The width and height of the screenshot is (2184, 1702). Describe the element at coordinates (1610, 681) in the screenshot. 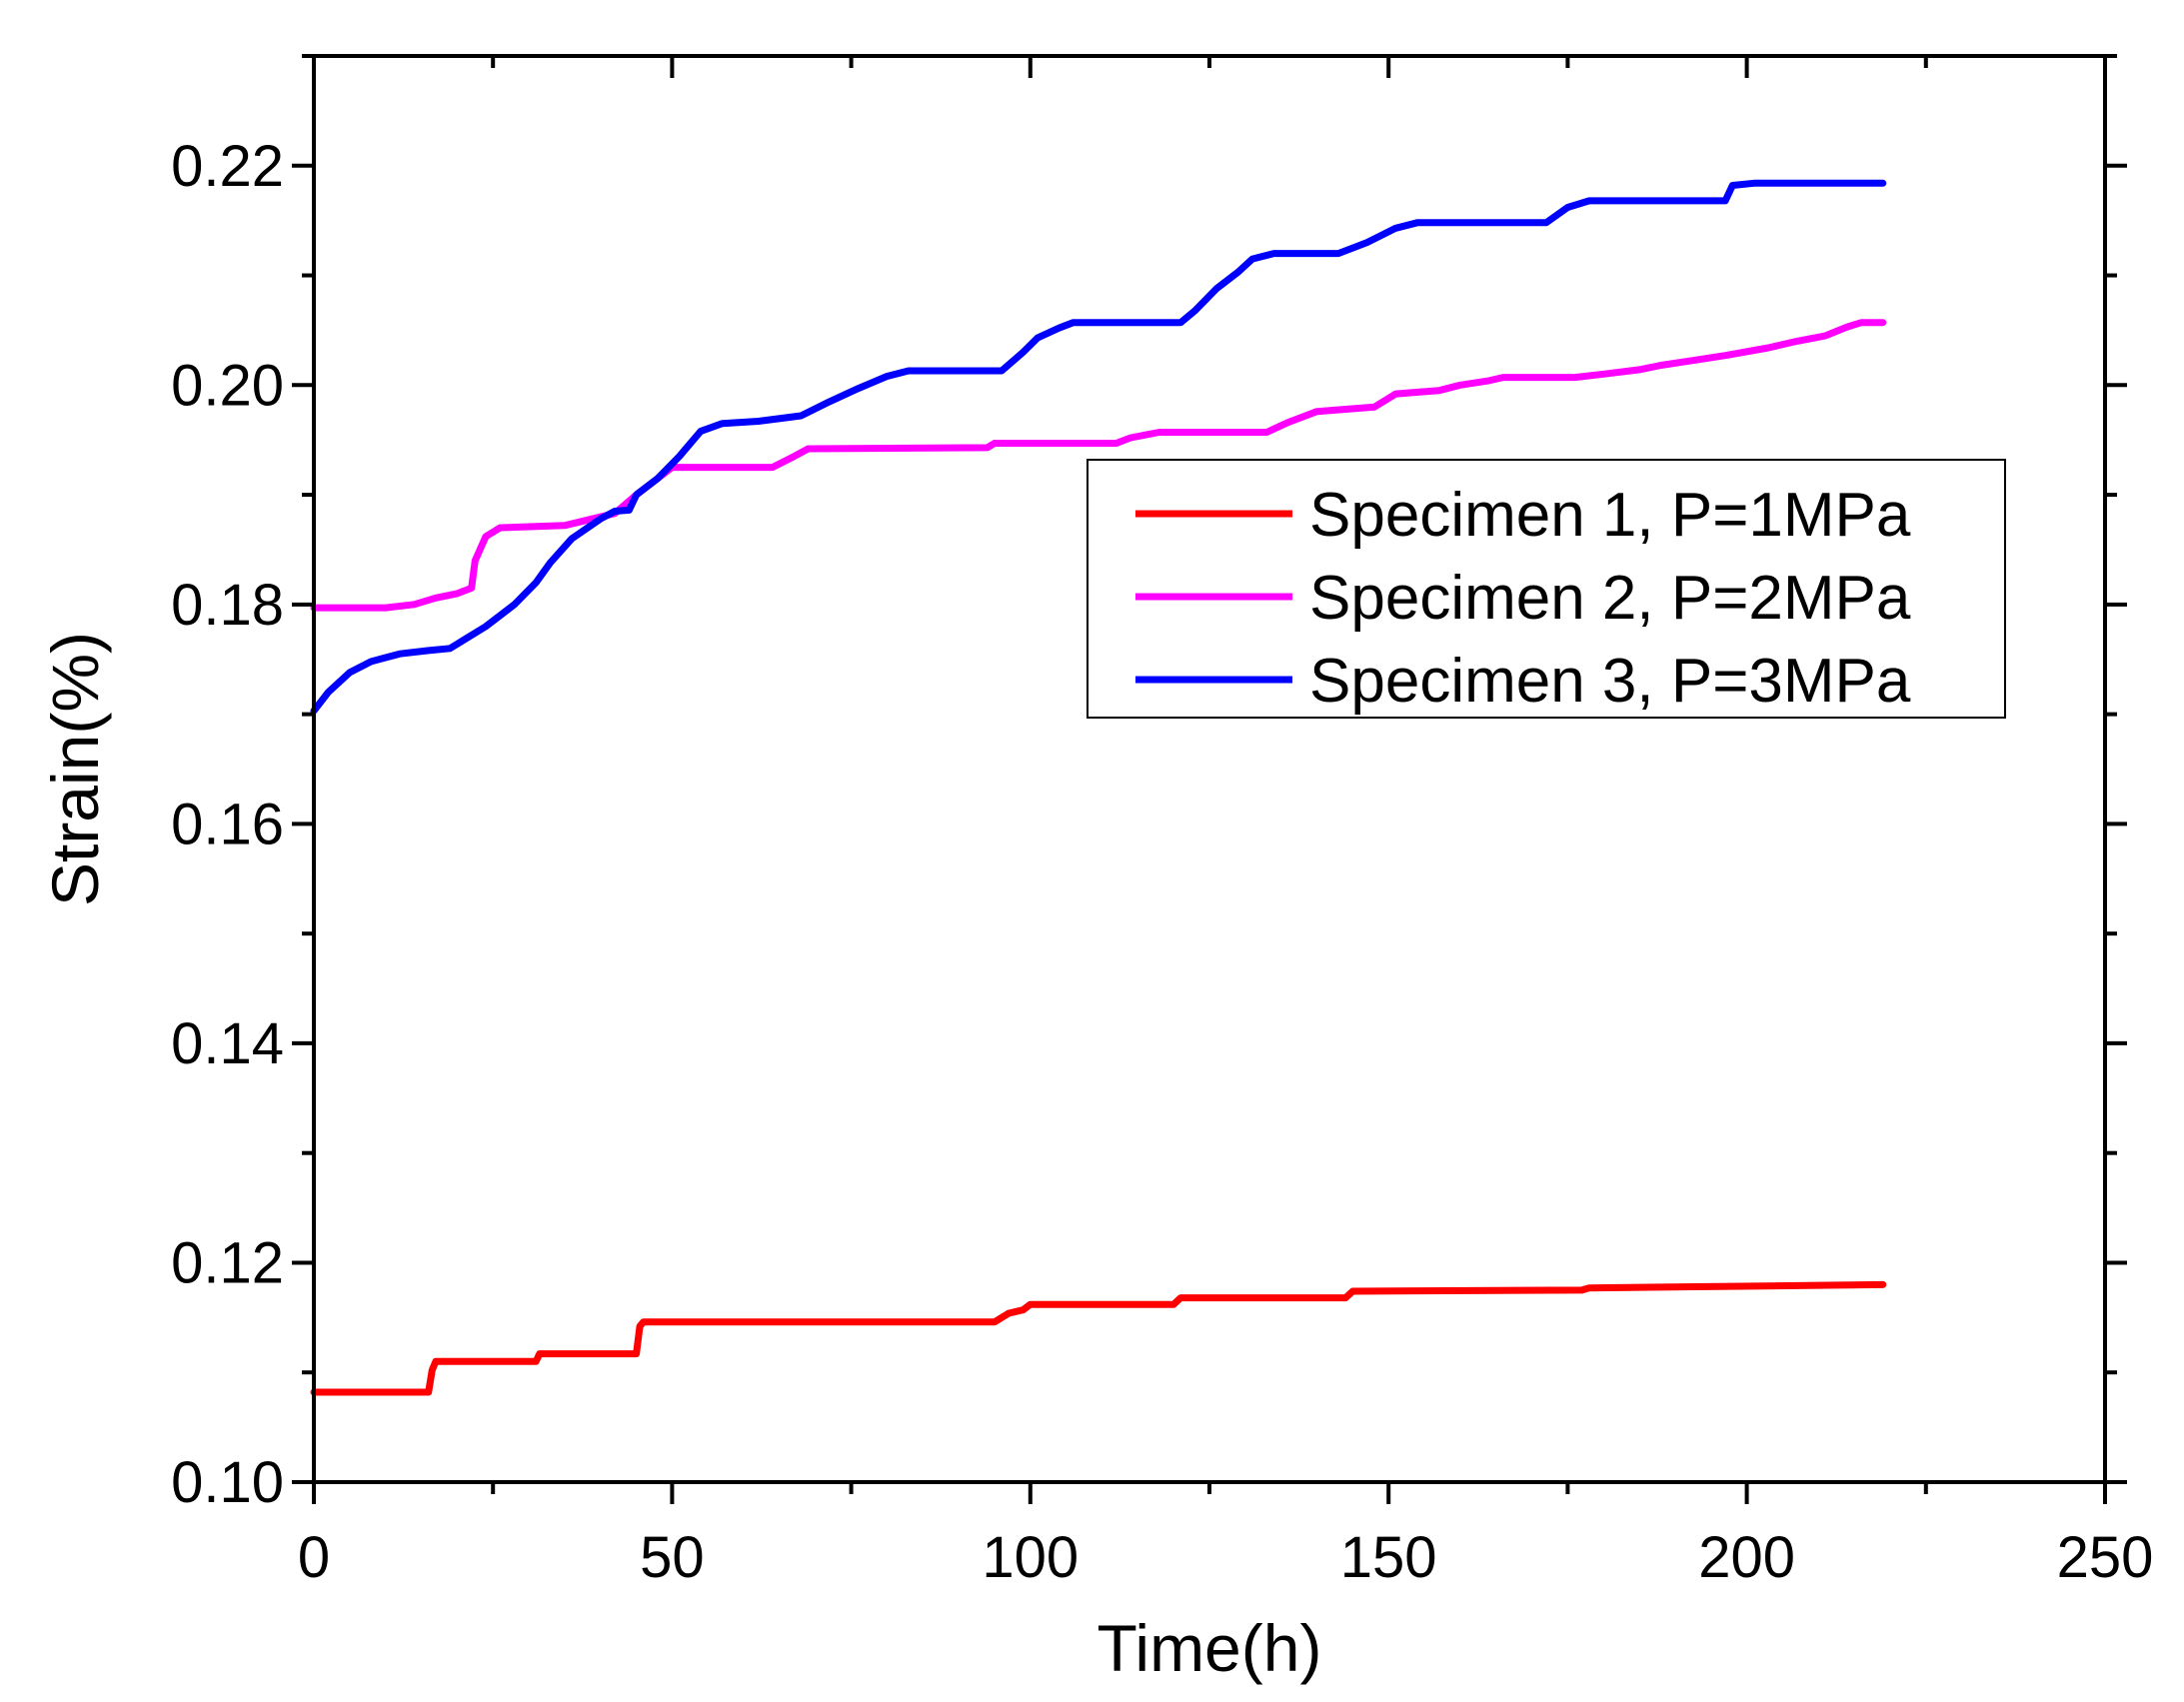

I see `legend-label-specimen-3: Specimen 3, P=3MPa` at that location.